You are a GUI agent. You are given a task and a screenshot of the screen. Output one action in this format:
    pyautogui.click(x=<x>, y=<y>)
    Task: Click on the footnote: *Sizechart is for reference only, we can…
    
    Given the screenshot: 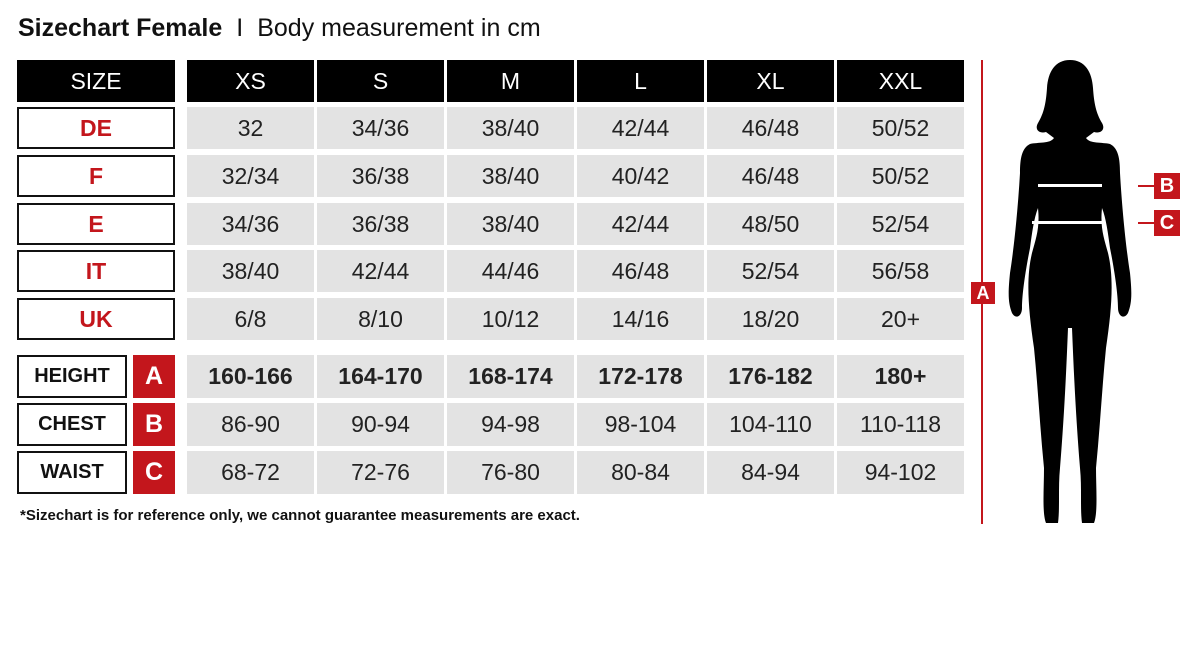 What is the action you would take?
    pyautogui.click(x=300, y=515)
    